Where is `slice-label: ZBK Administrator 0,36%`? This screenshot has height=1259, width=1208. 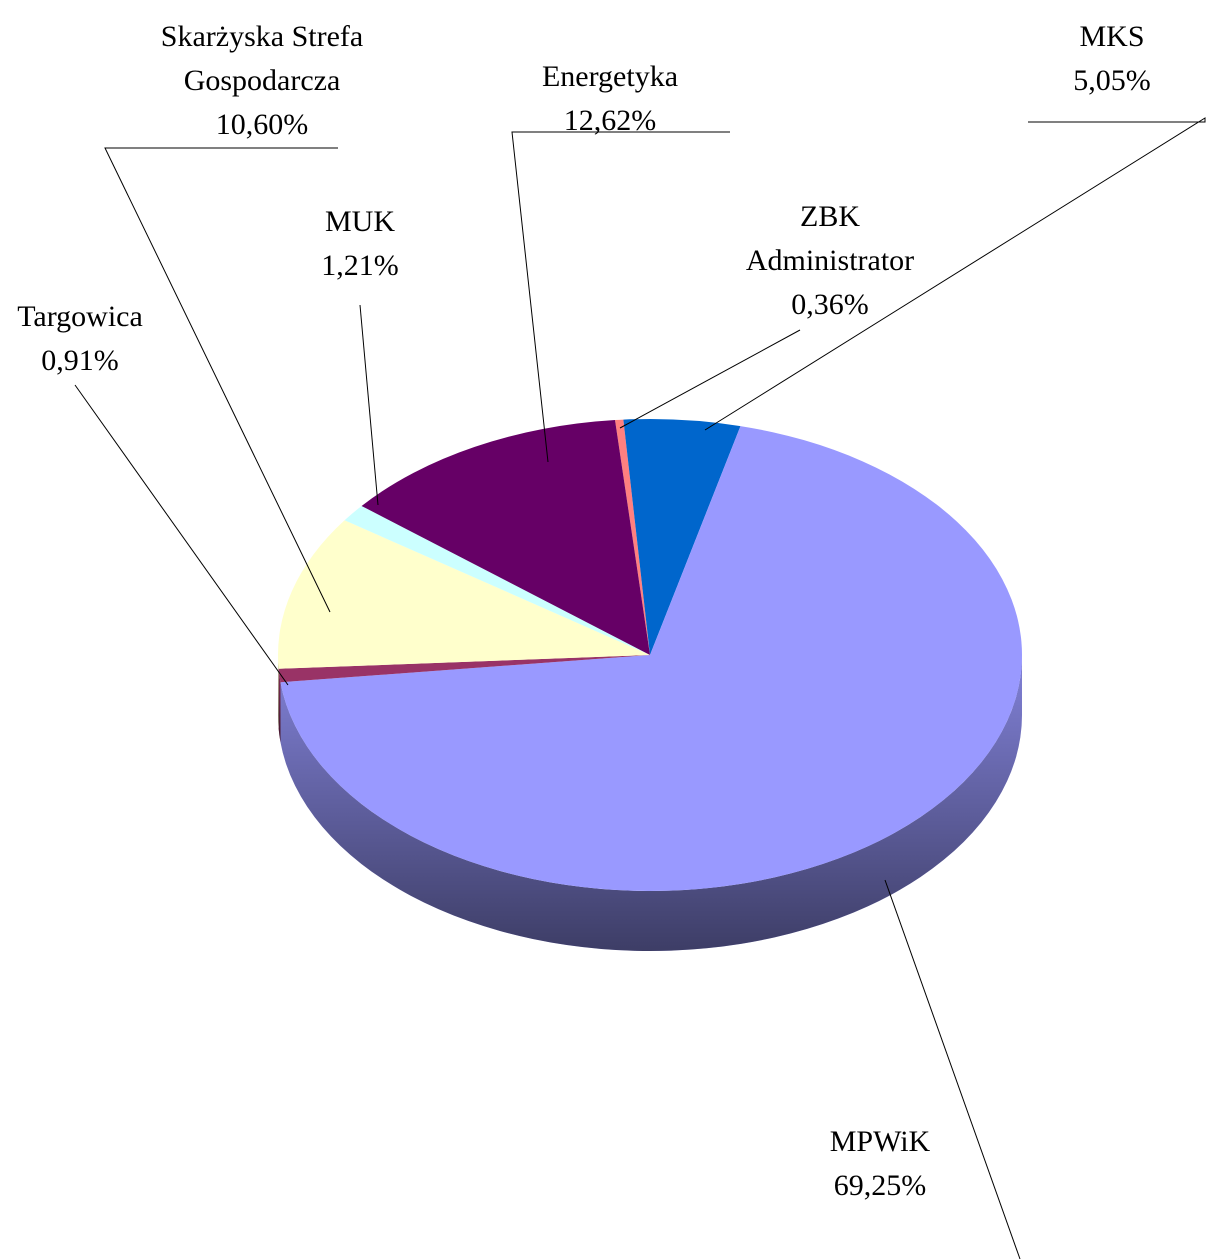
slice-label: ZBK Administrator 0,36% is located at coordinates (830, 261).